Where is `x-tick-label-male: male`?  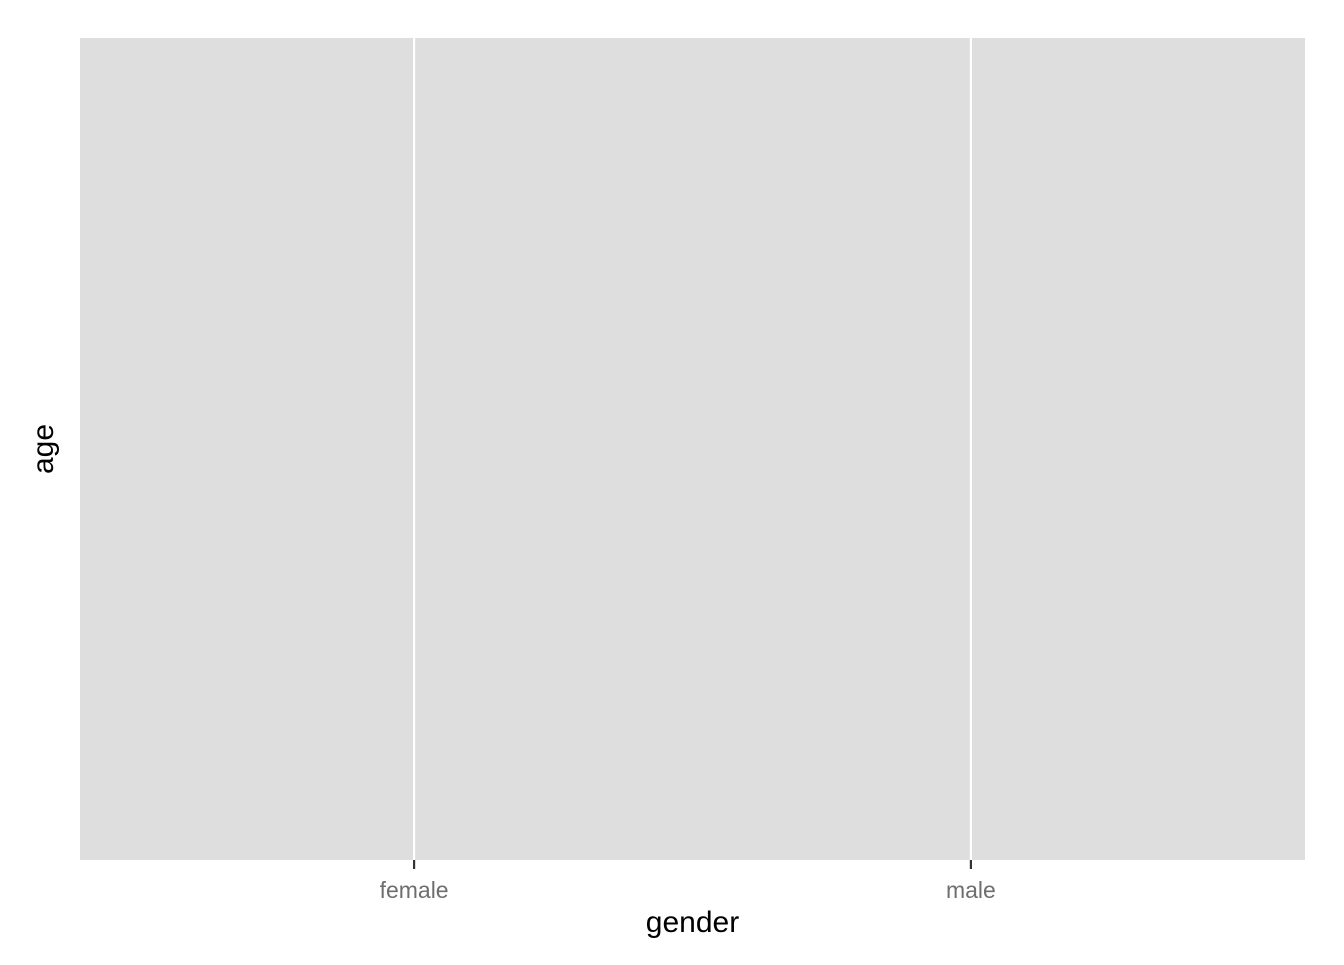
x-tick-label-male: male is located at coordinates (971, 890).